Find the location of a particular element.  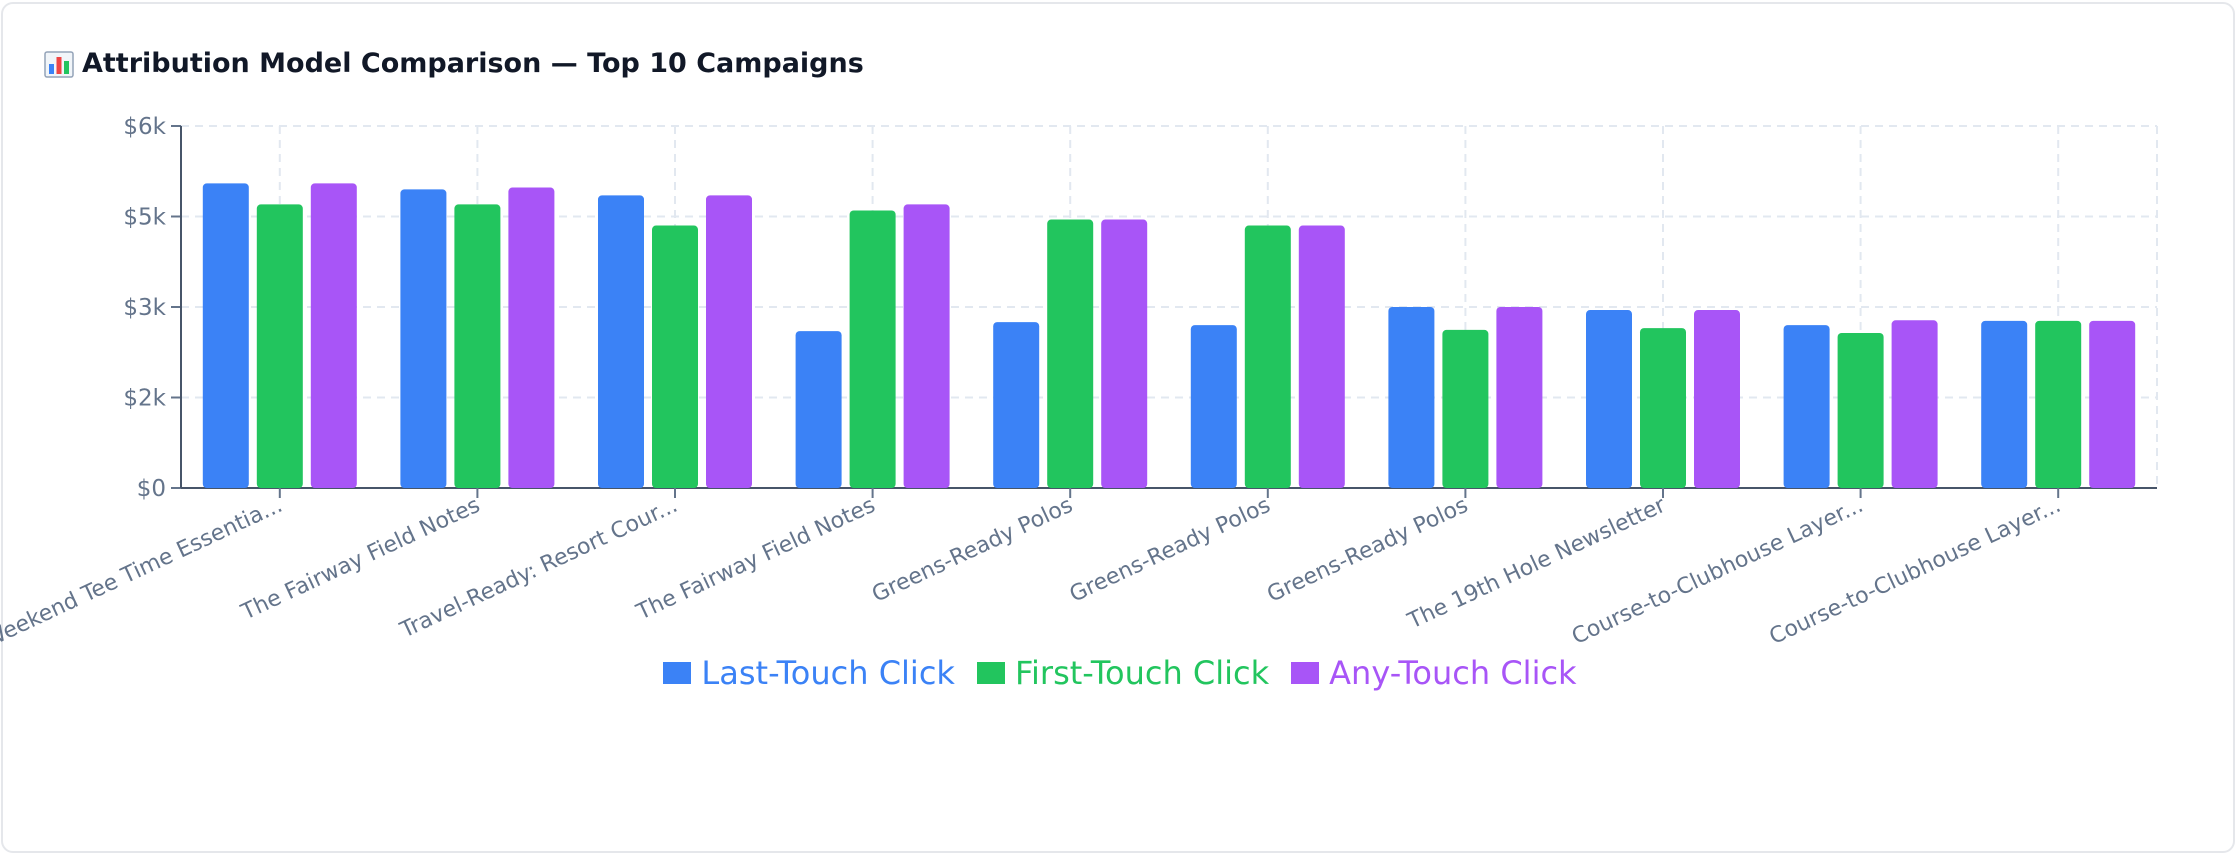

legend-label: First-Touch Click is located at coordinates (1142, 673).